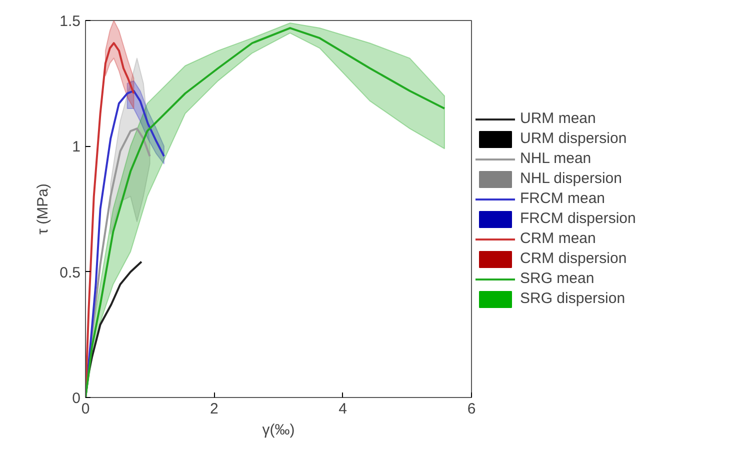  I want to click on x-tick-label: 6, so click(471, 409).